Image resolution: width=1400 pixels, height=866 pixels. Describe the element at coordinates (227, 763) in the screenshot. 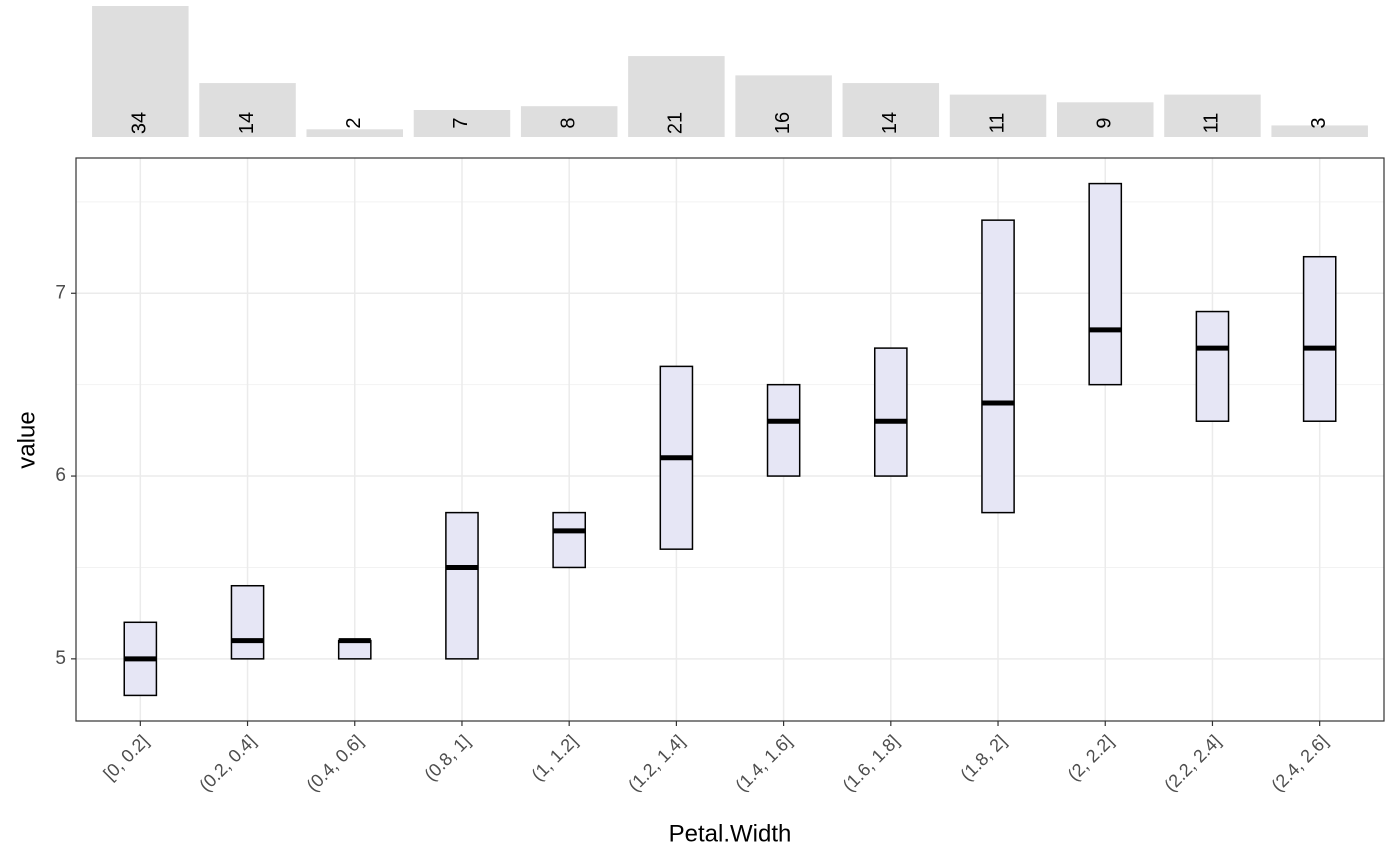

I see `x-tick-label: (0.2, 0.4]` at that location.